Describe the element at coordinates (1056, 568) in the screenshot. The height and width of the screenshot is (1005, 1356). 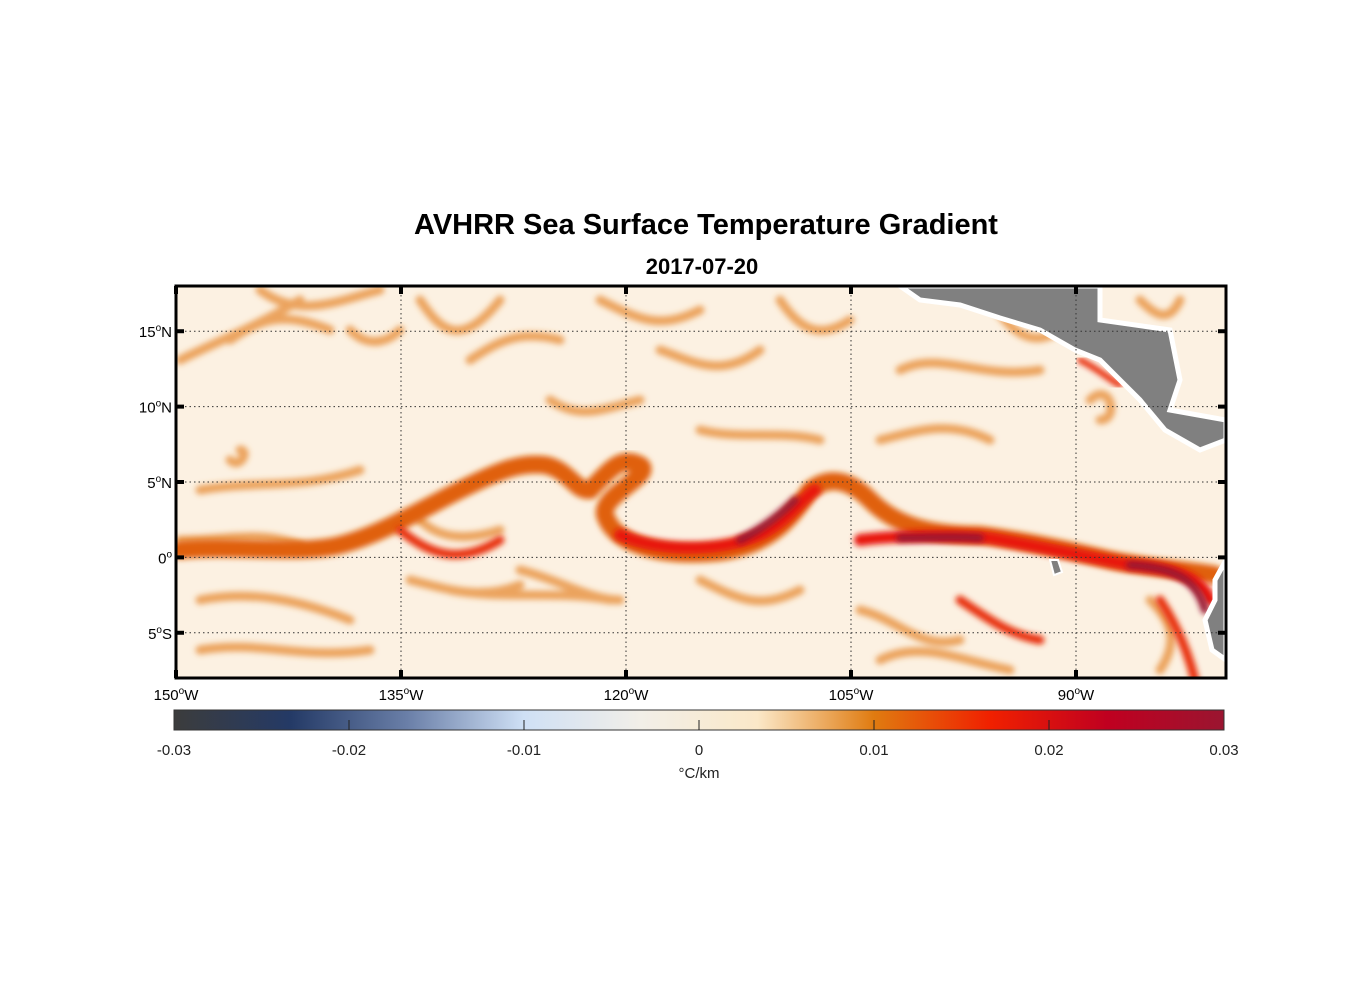
I see `galapagos` at that location.